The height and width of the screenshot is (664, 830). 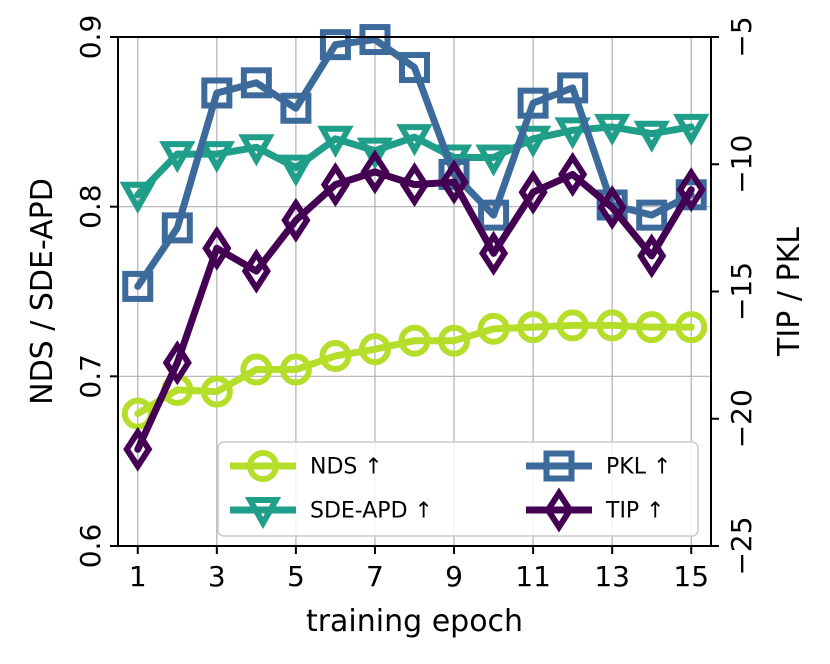 What do you see at coordinates (217, 576) in the screenshot?
I see `x-tick-label: 3` at bounding box center [217, 576].